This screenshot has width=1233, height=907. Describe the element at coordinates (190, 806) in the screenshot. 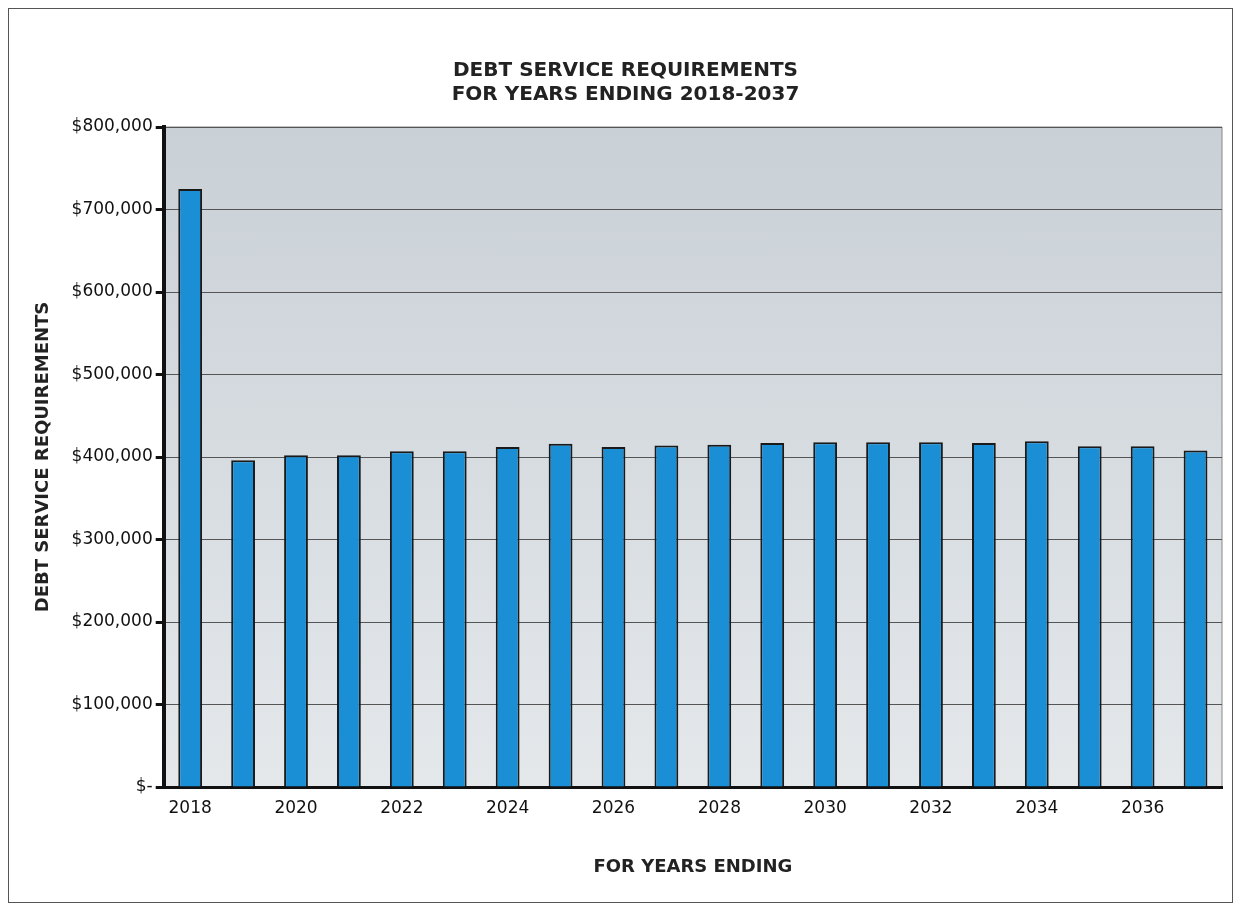

I see `x-tick-label: 2018` at that location.